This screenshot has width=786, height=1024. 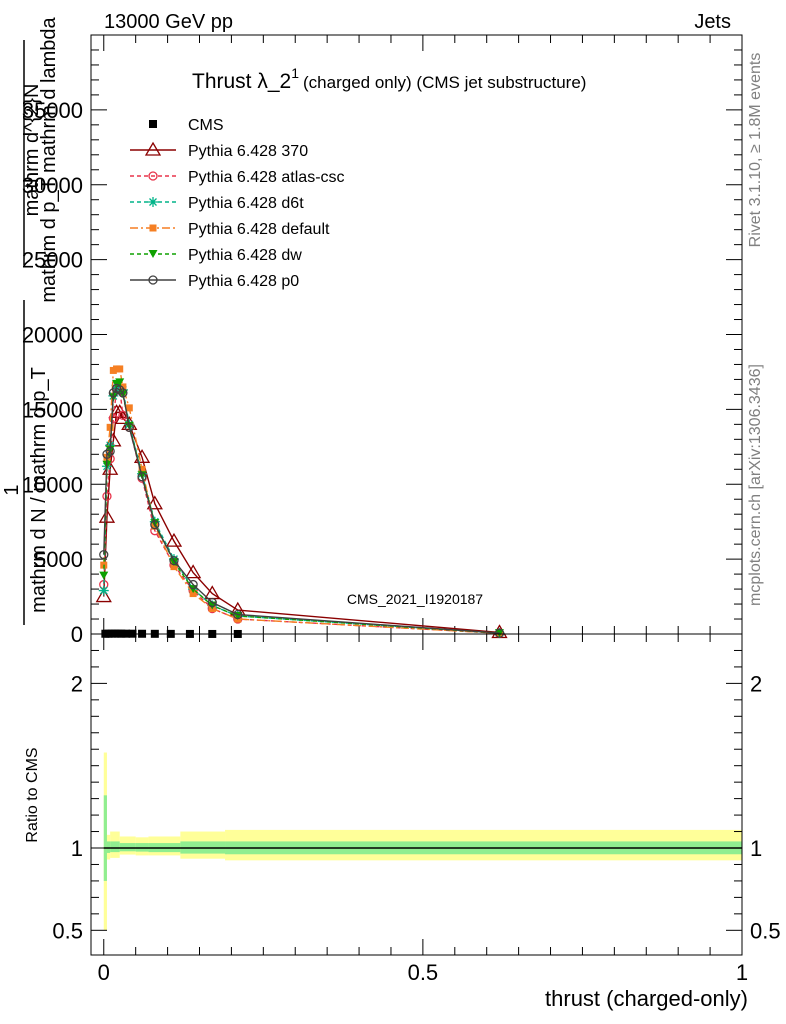 I want to click on x-tick-label: 0, so click(x=104, y=972).